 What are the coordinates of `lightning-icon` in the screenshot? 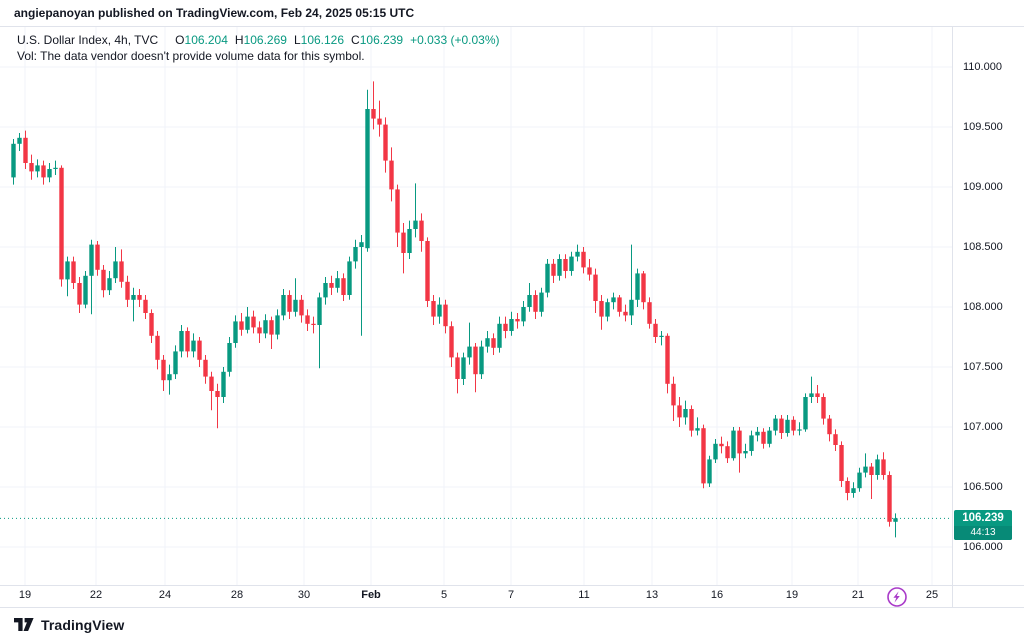 It's located at (897, 597).